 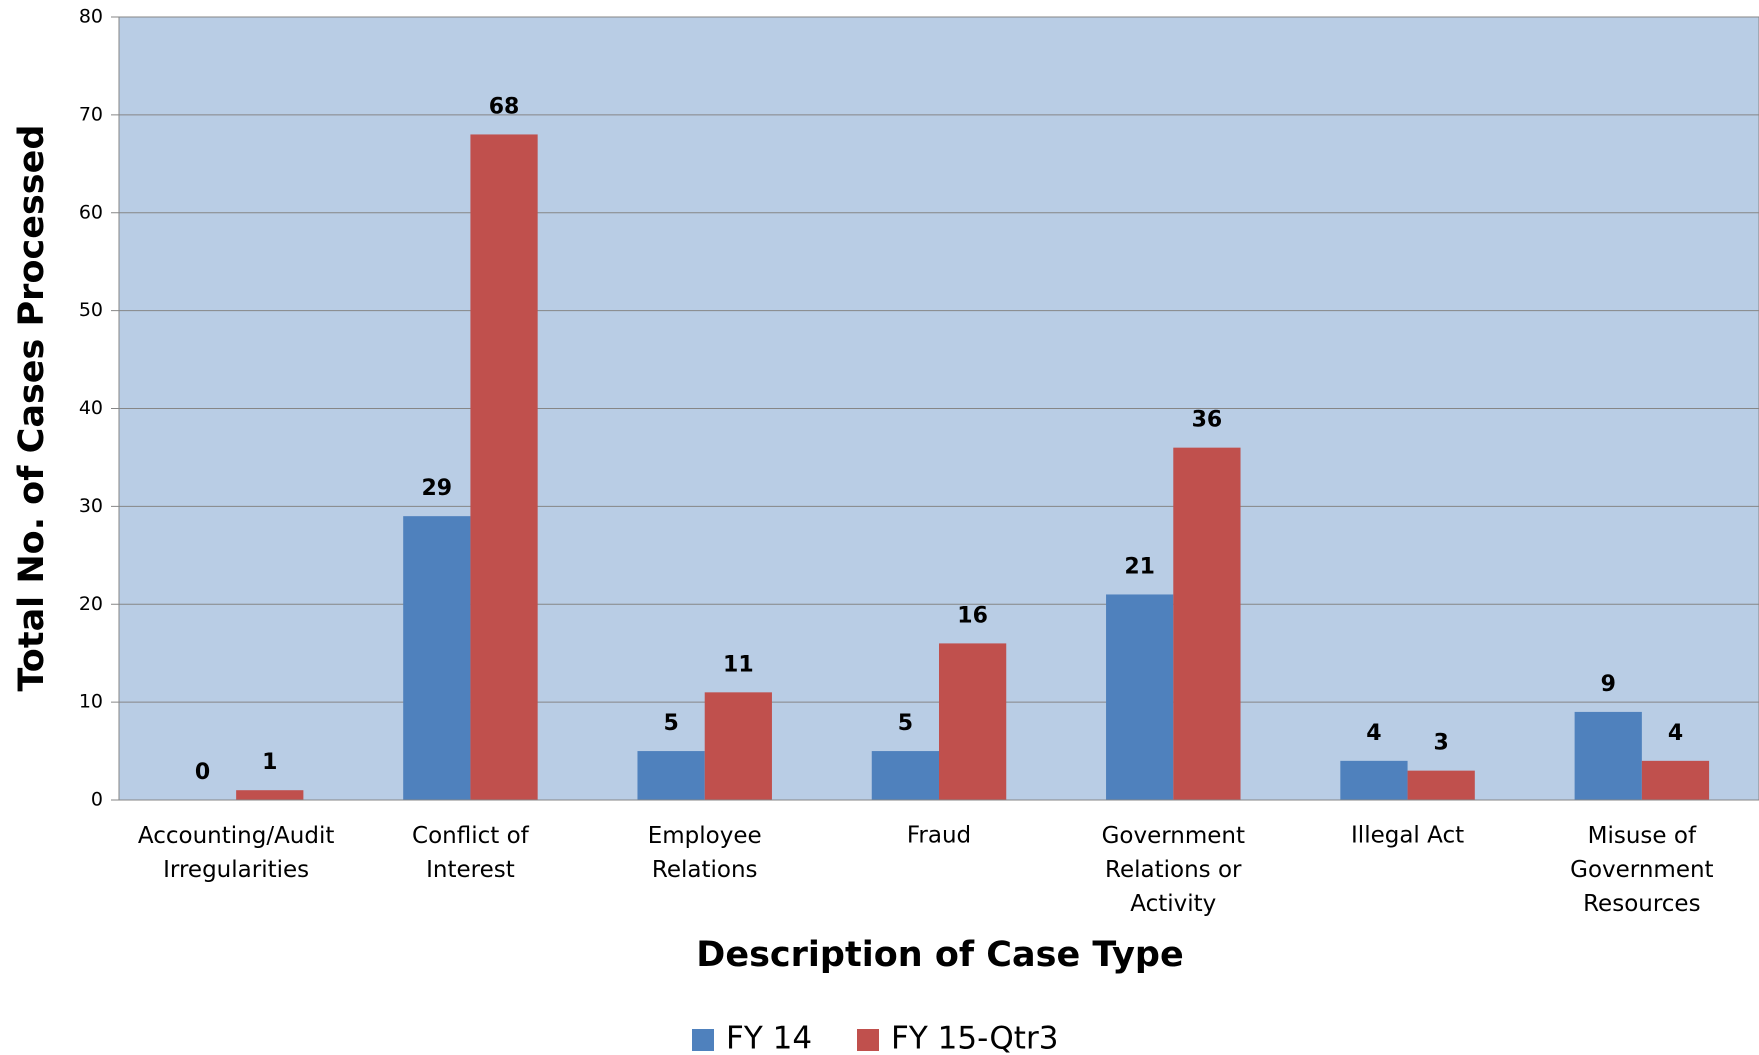 I want to click on x-tick-label: Misuse of Government Resources, so click(x=1641, y=870).